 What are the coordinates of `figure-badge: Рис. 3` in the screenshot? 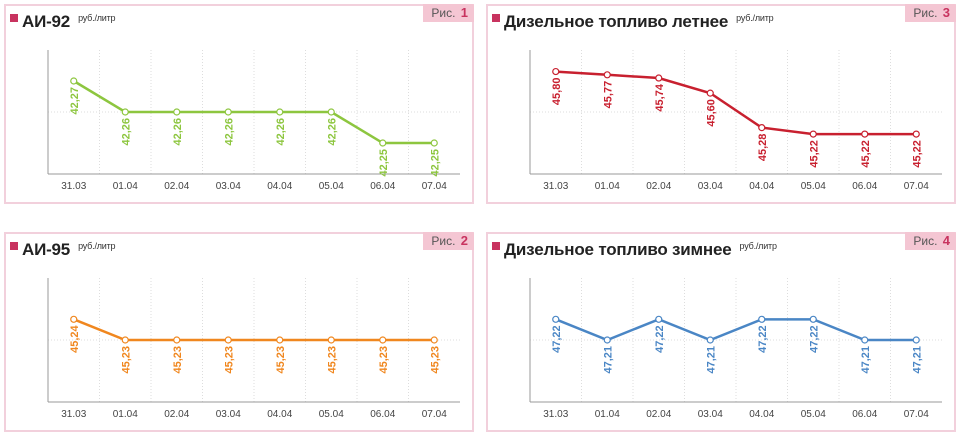 It's located at (930, 13).